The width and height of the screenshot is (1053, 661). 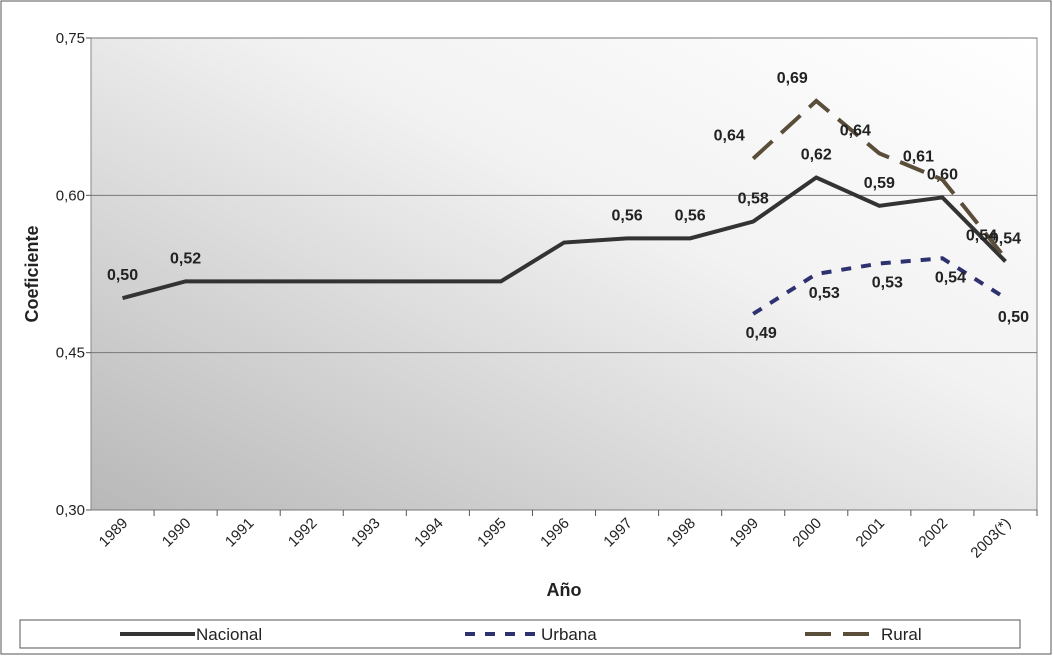 I want to click on y-tick-label: 0,75, so click(x=70, y=38).